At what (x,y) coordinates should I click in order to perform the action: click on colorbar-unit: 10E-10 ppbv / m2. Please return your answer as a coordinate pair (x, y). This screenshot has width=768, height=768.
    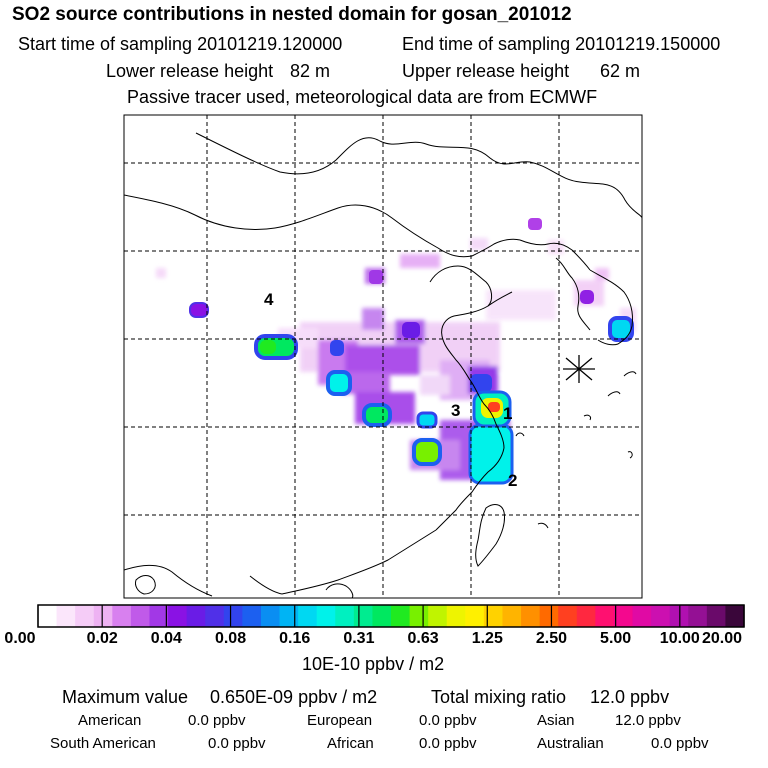
    Looking at the image, I should click on (373, 664).